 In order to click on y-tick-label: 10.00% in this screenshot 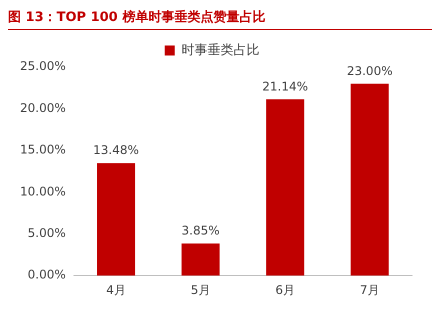, I will do `click(43, 191)`.